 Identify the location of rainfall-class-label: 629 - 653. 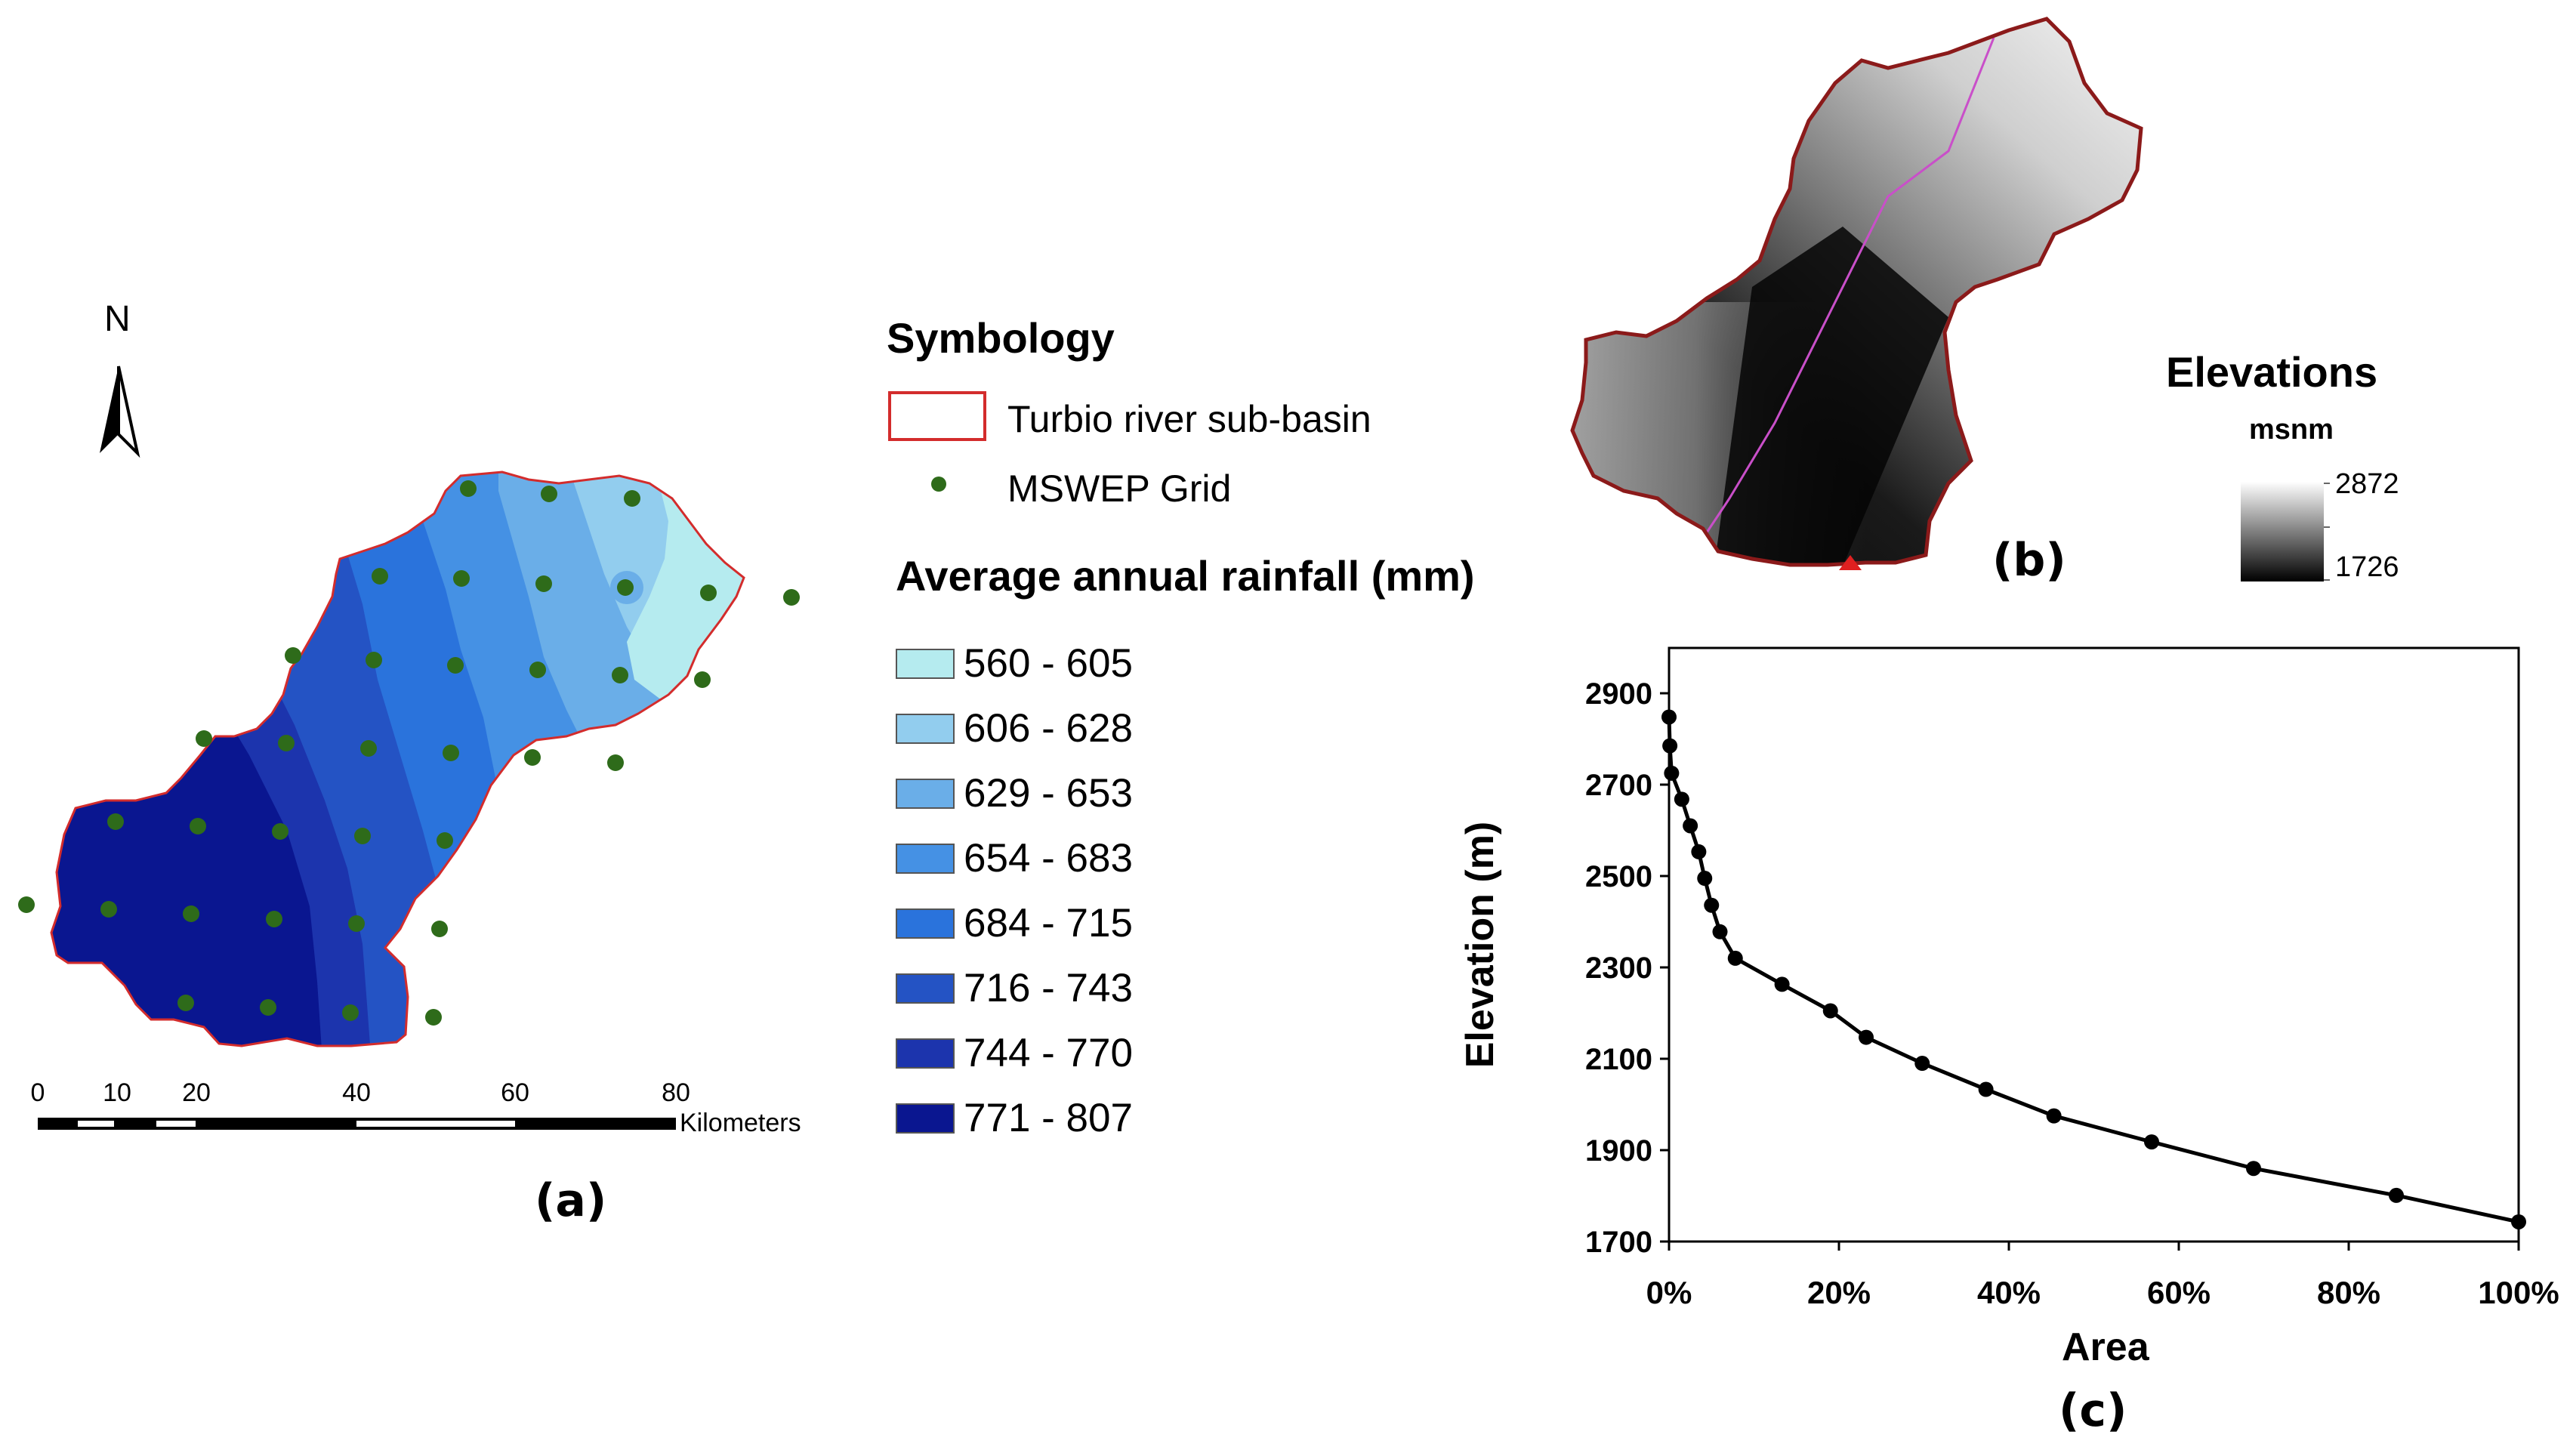
(1048, 793).